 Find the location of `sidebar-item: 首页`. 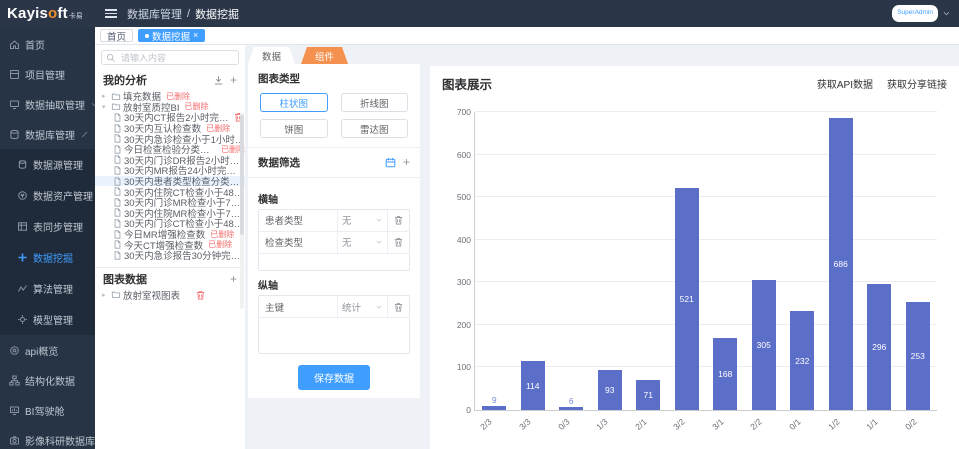

sidebar-item: 首页 is located at coordinates (47, 44).